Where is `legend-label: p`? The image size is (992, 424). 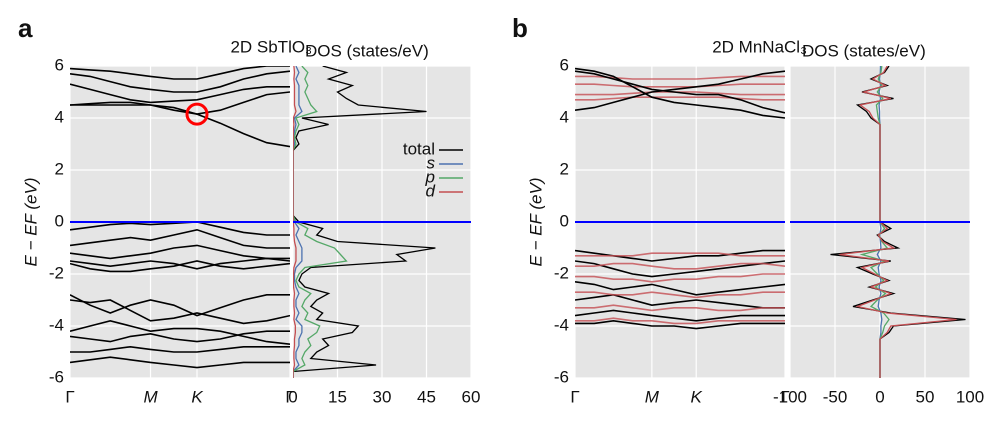 legend-label: p is located at coordinates (430, 176).